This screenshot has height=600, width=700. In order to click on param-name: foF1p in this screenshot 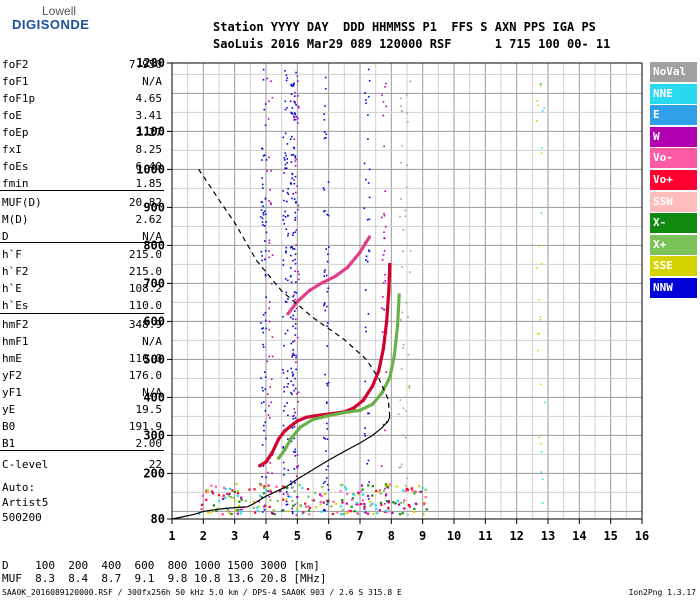, I will do `click(19, 98)`.